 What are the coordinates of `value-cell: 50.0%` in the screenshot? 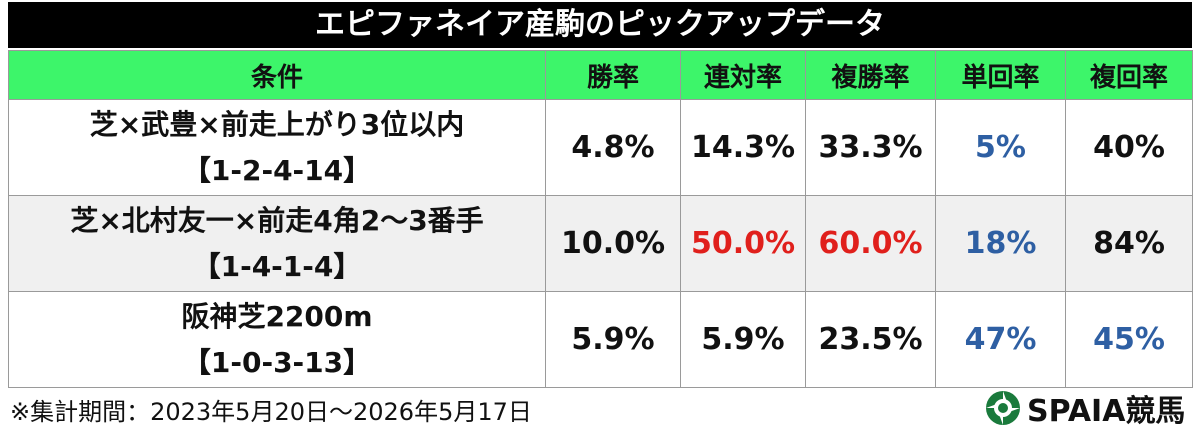 It's located at (743, 243).